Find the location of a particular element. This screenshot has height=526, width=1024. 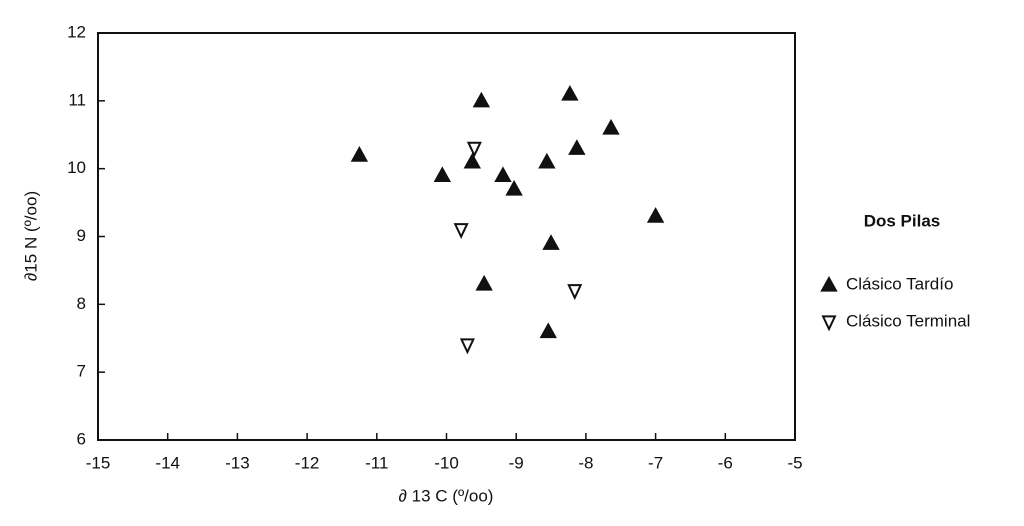

x-tick-label: -5 is located at coordinates (794, 462).